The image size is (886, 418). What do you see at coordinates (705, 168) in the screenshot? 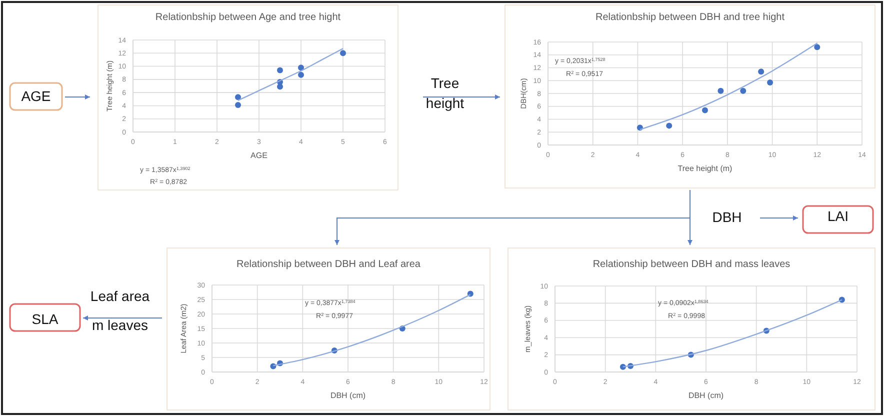
I see `x-axis-title: Tree height (m)` at bounding box center [705, 168].